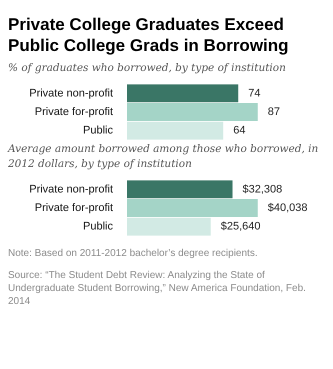  Describe the element at coordinates (149, 35) in the screenshot. I see `chart-title: Private College Graduates Exceed Public College Grads in Borrowing` at that location.